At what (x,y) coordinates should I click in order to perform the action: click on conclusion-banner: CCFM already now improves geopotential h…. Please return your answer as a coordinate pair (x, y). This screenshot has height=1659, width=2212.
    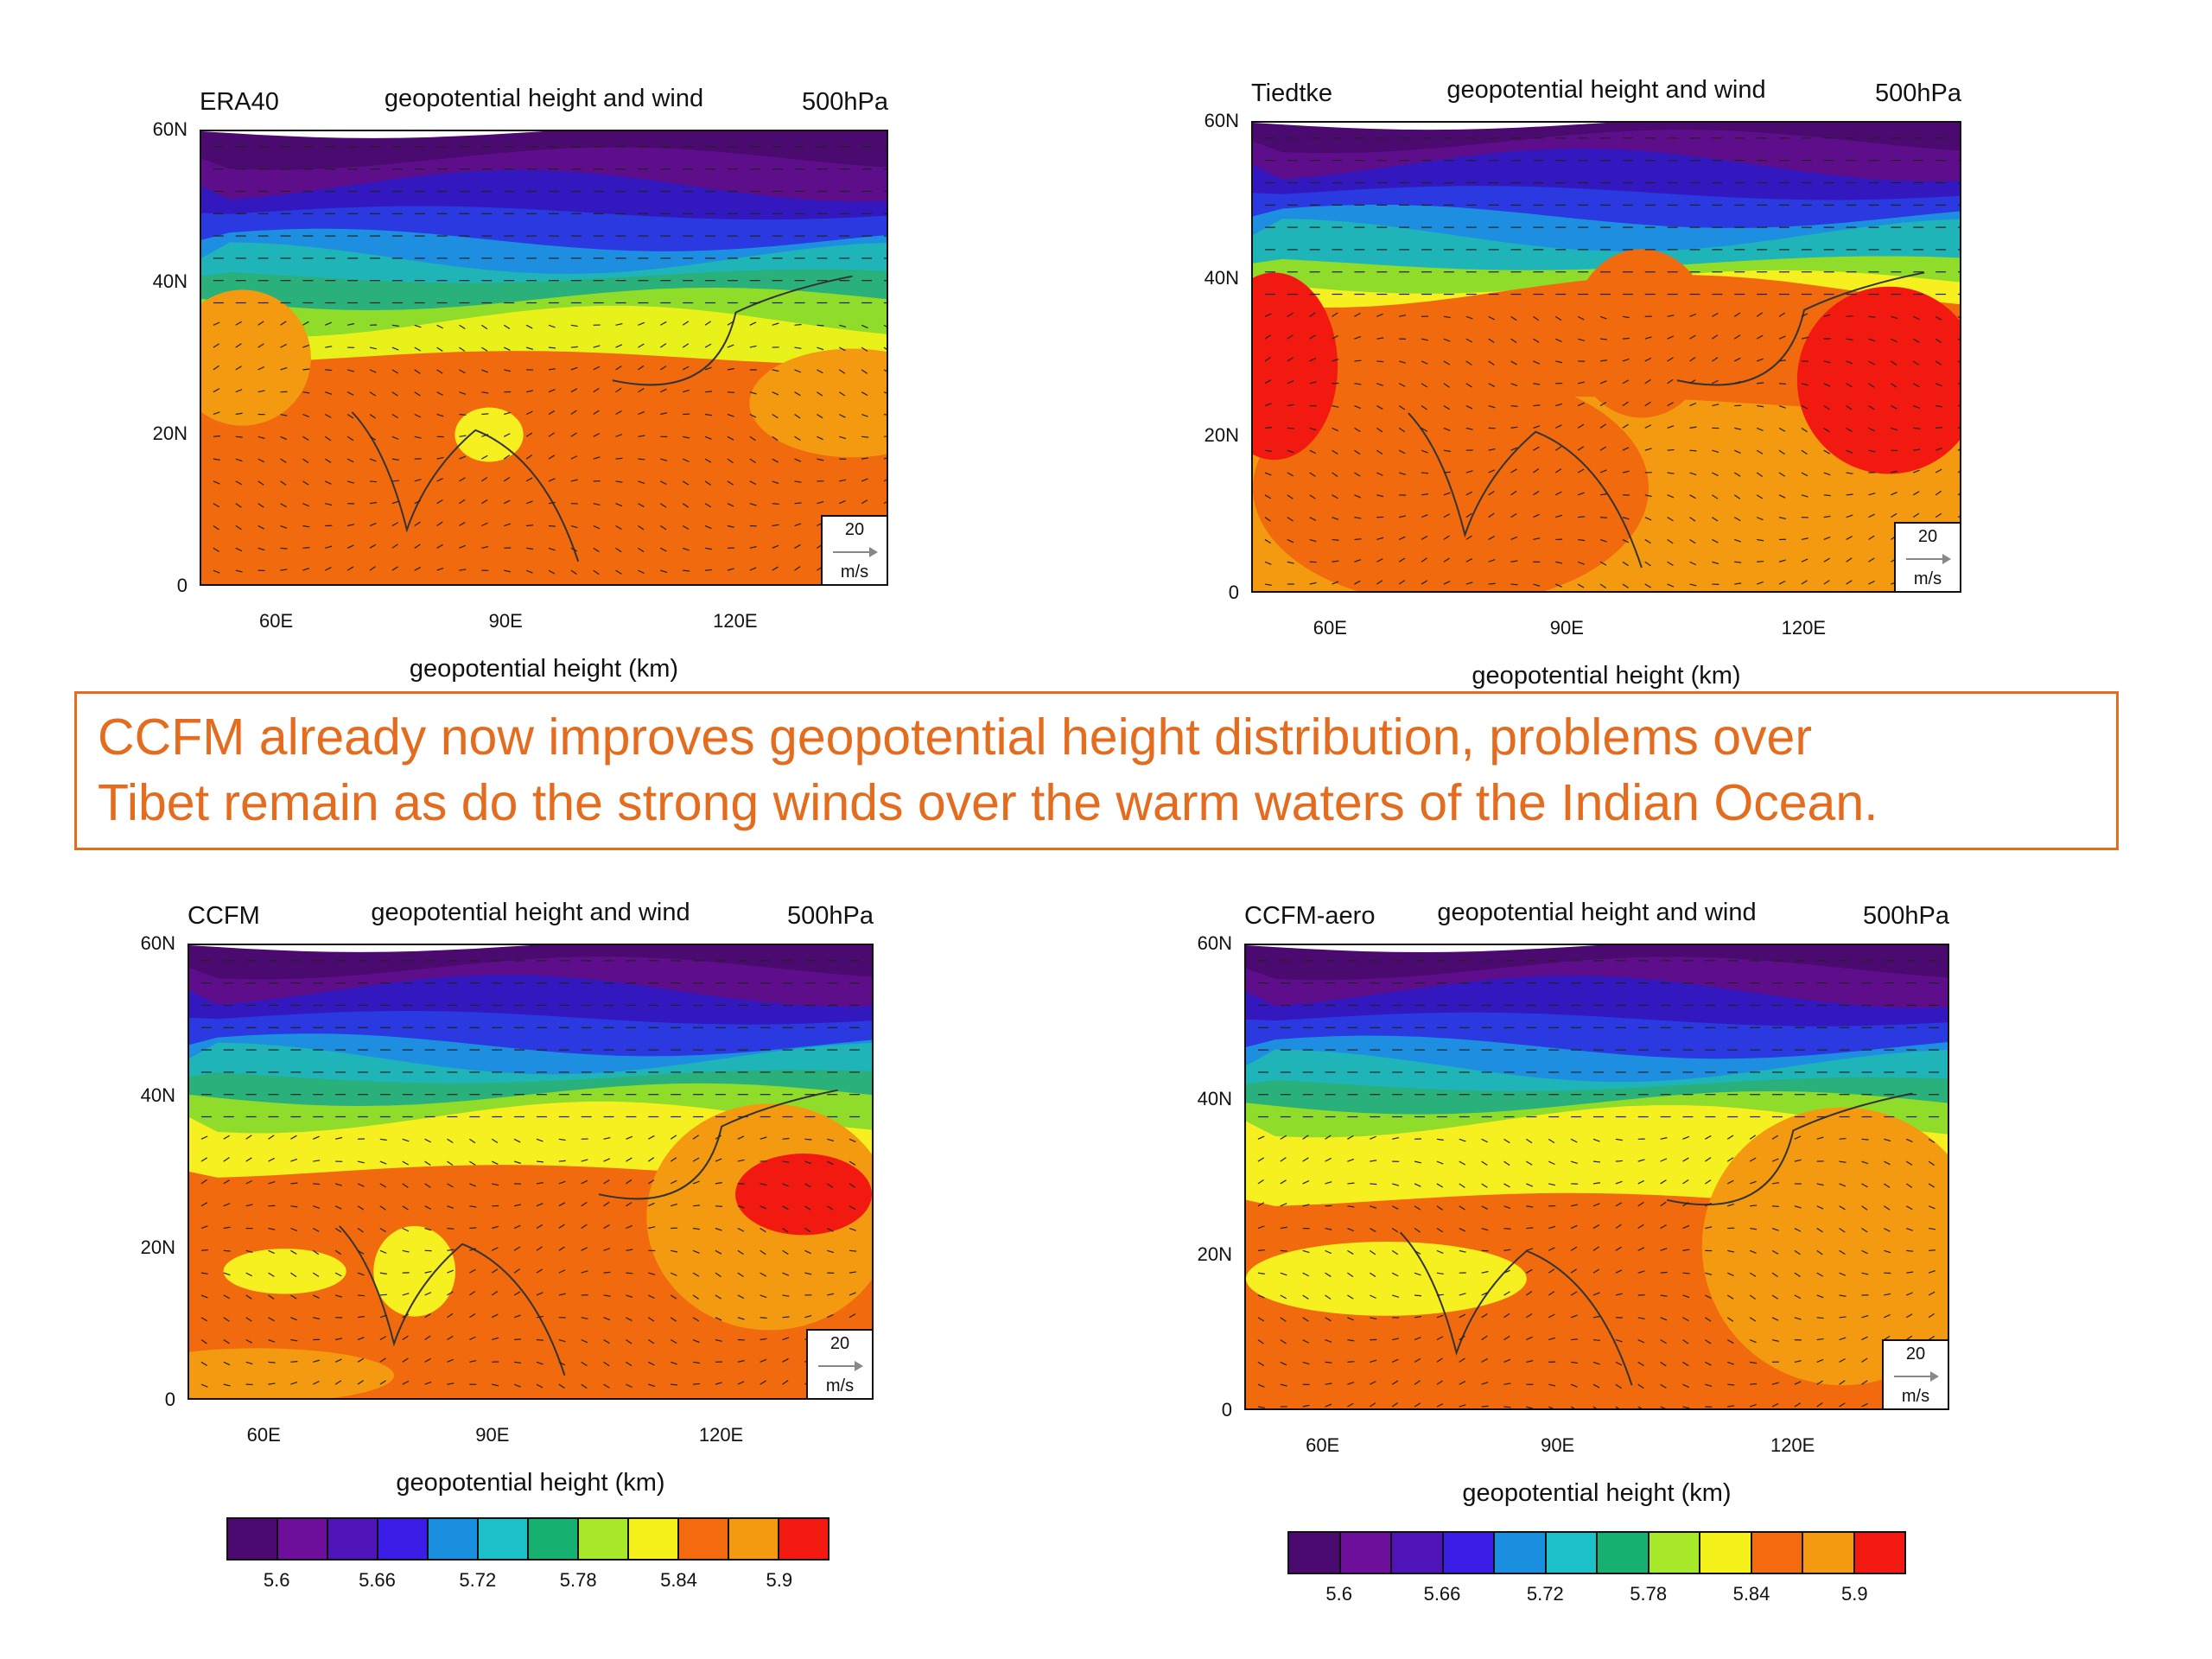
    Looking at the image, I should click on (1096, 770).